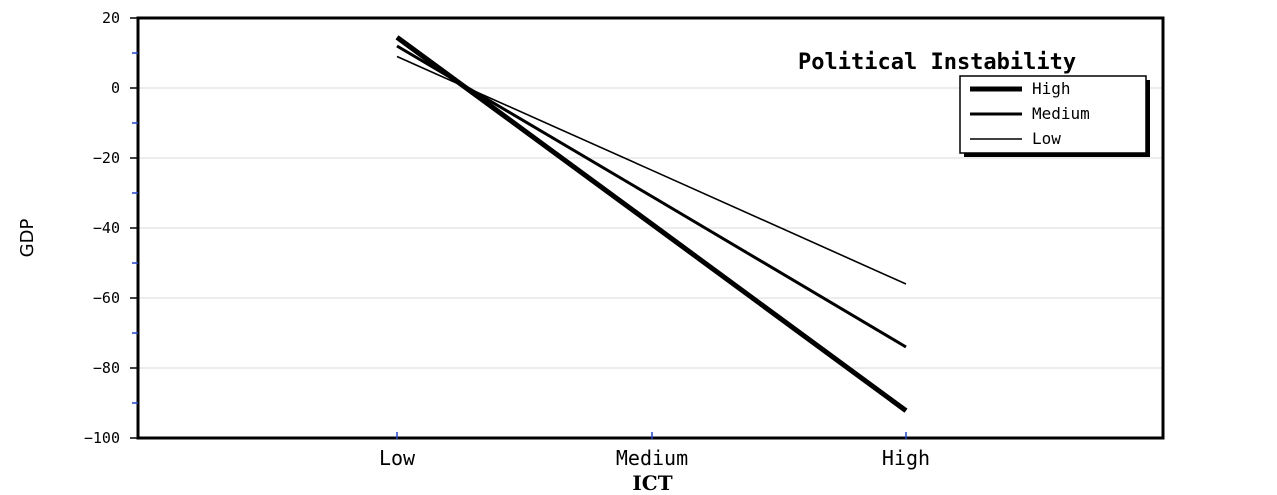 This screenshot has width=1277, height=495. I want to click on legend-title: Political Instability, so click(937, 62).